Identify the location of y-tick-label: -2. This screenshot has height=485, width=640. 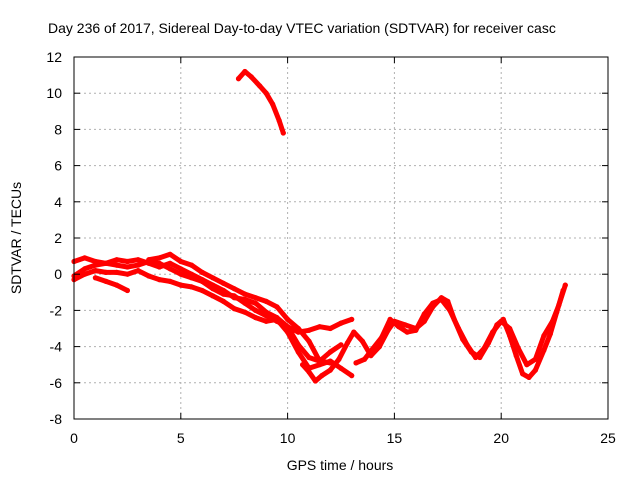
(56, 310).